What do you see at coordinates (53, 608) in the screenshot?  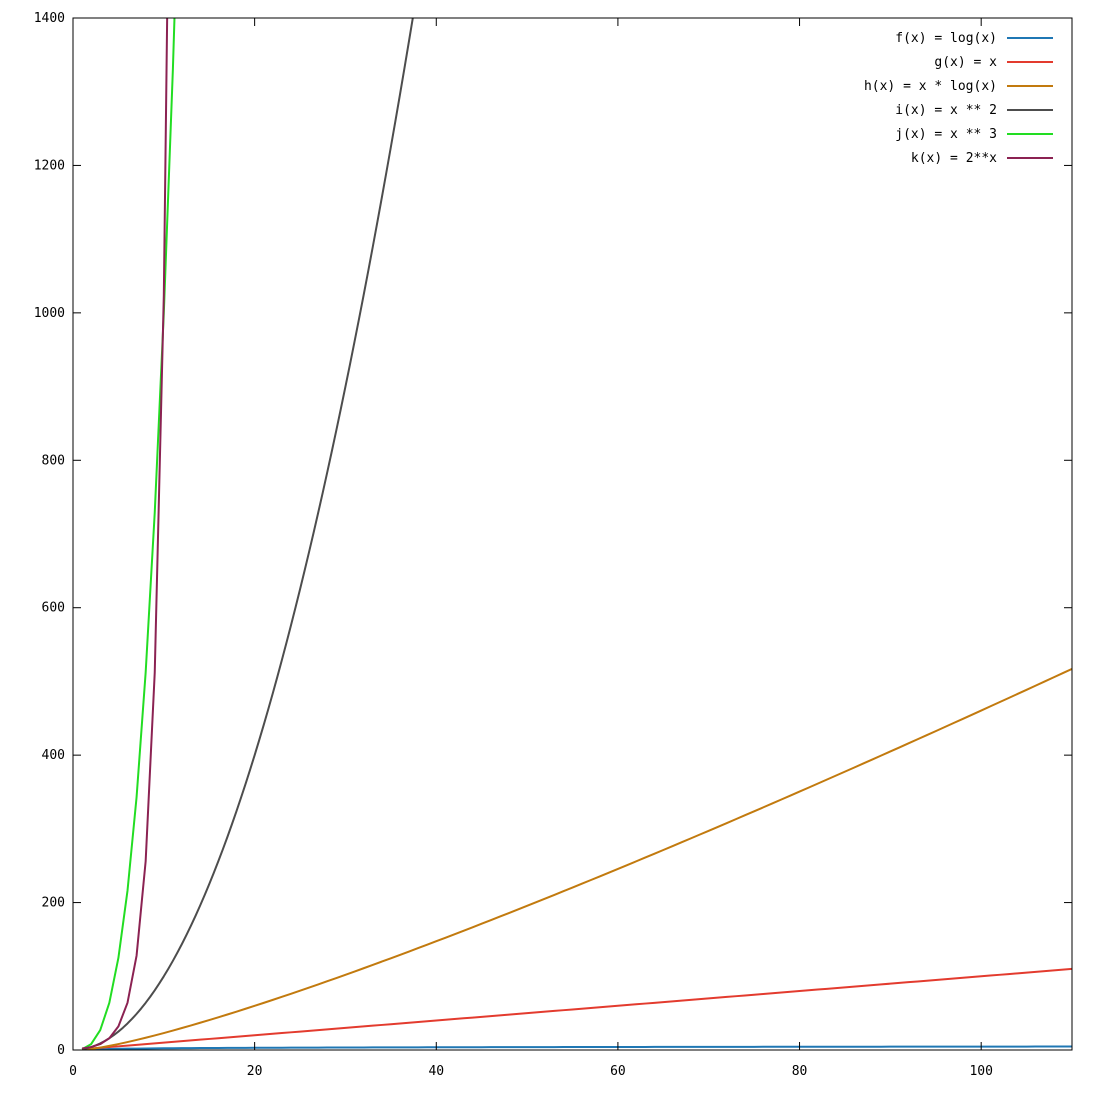 I see `y-tick-label: 600` at bounding box center [53, 608].